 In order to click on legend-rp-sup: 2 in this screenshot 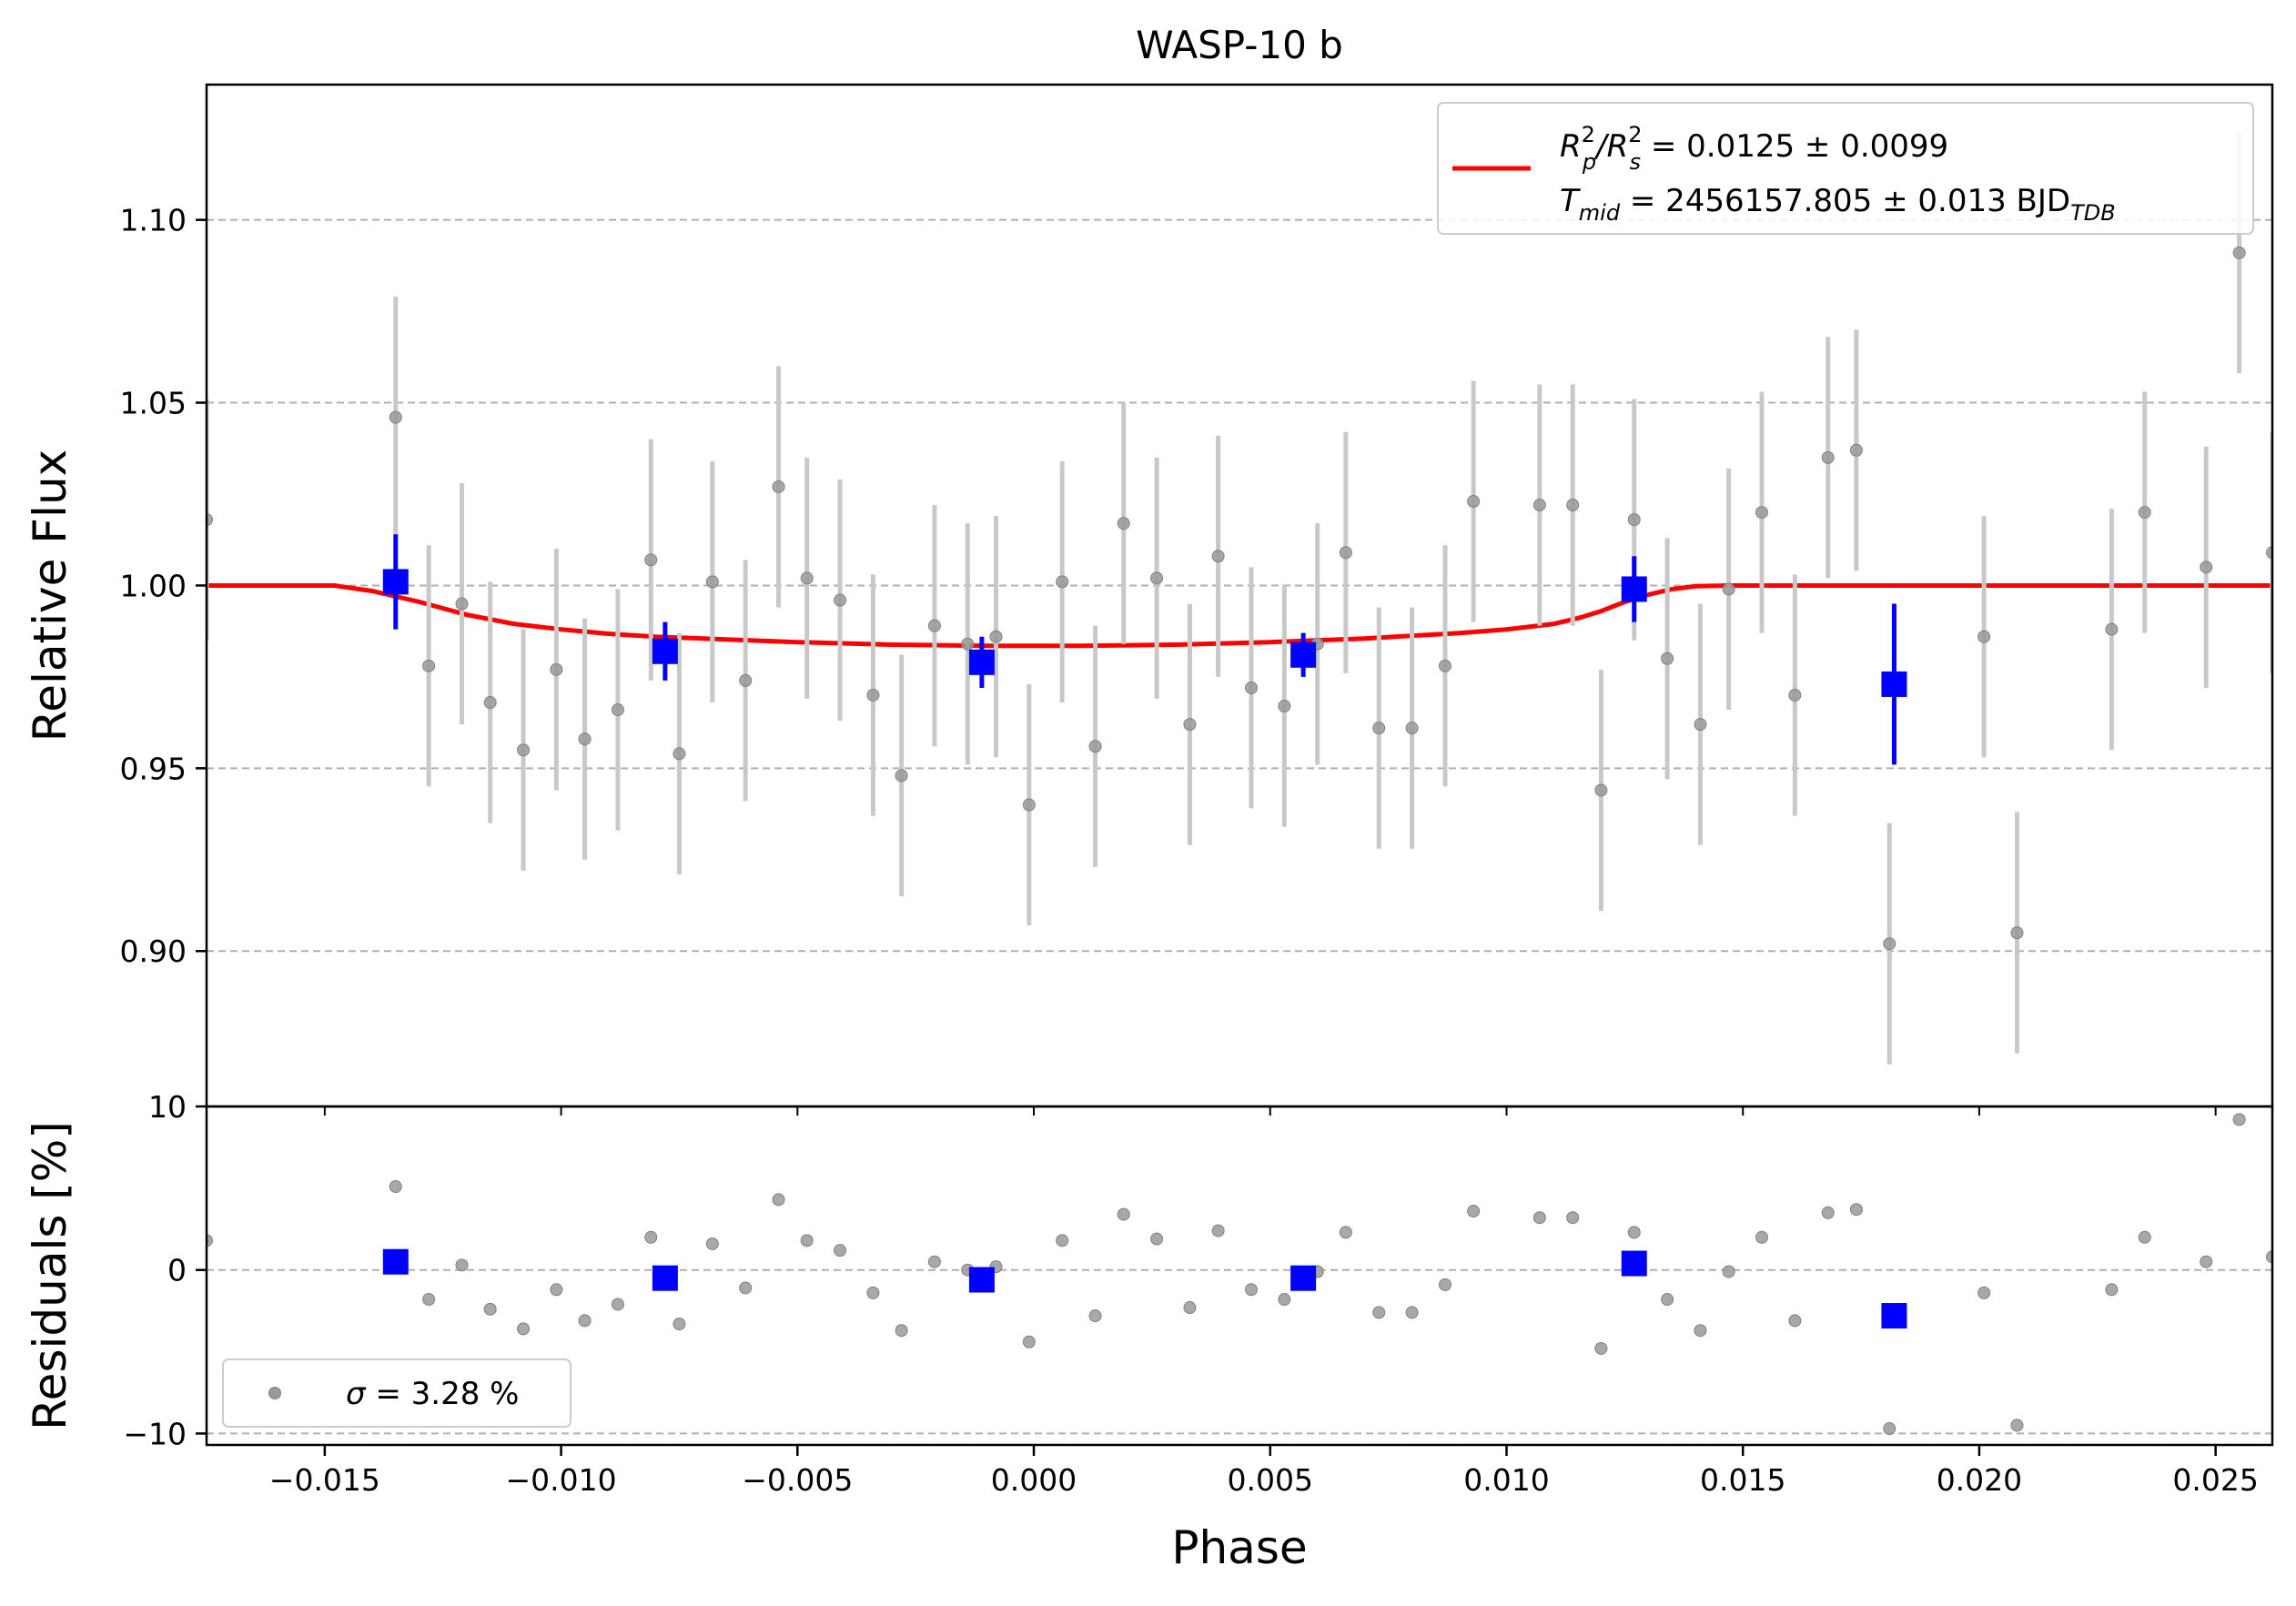, I will do `click(1589, 134)`.